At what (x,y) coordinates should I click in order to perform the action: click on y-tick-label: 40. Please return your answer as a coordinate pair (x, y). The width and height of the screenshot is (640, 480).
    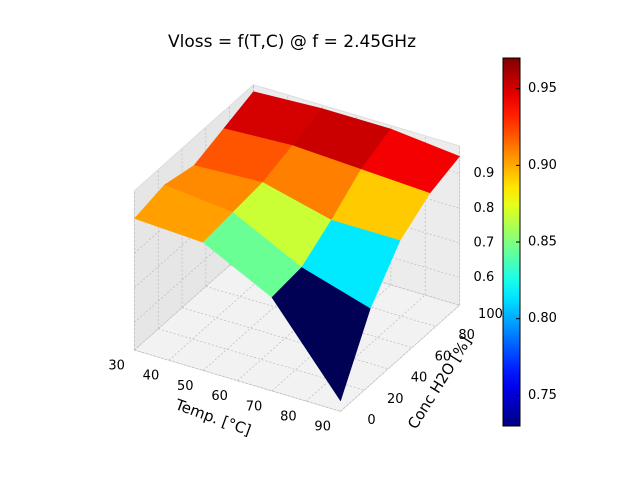
    Looking at the image, I should click on (419, 378).